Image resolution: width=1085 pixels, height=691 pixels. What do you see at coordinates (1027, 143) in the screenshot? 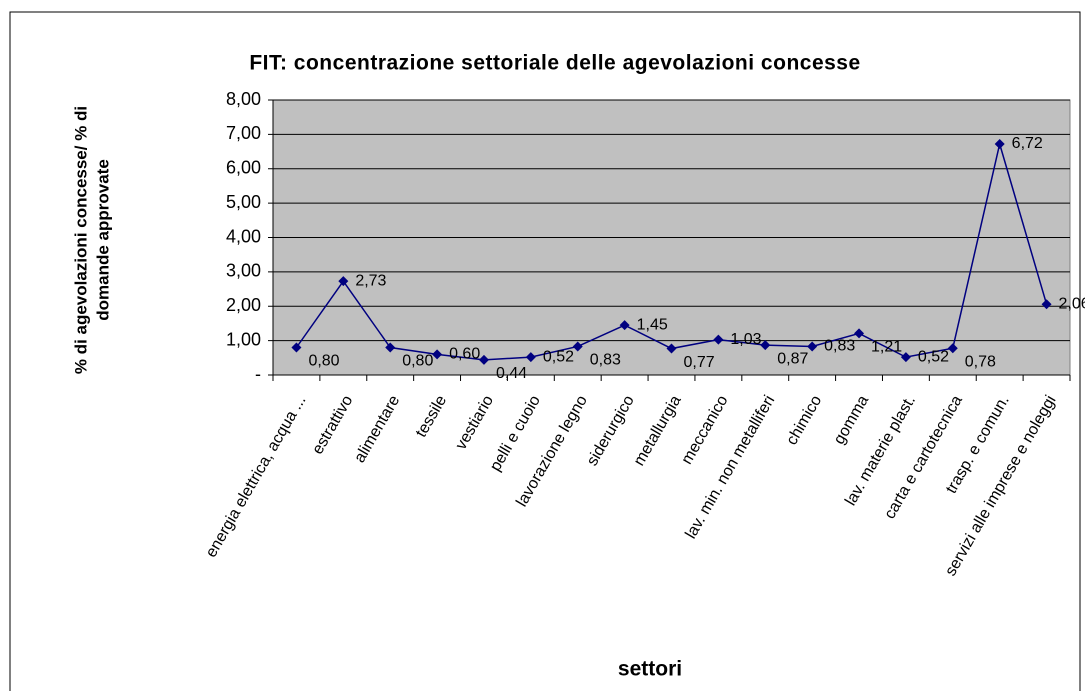
I see `data-label: 6,72` at bounding box center [1027, 143].